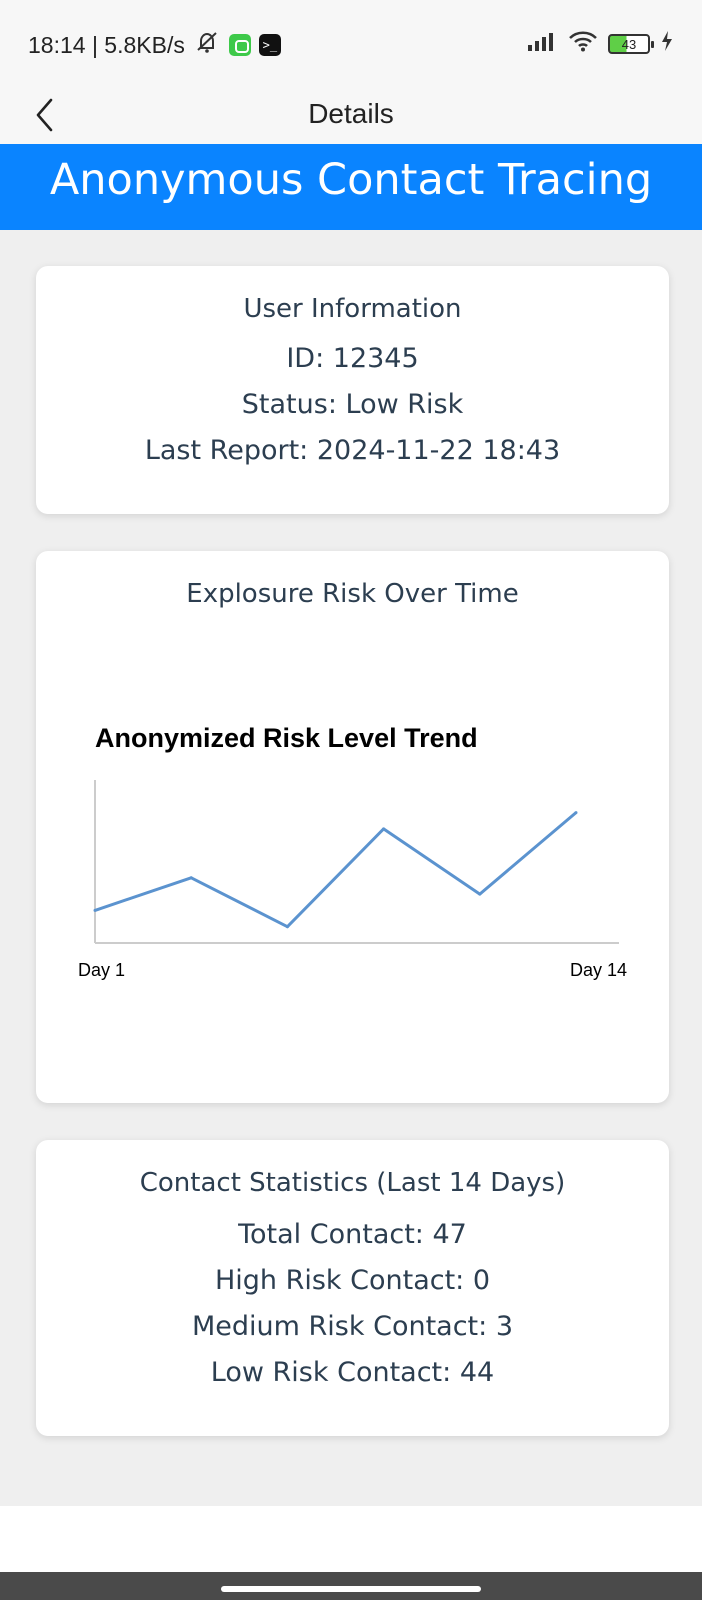  I want to click on bottom-spacer, so click(351, 1539).